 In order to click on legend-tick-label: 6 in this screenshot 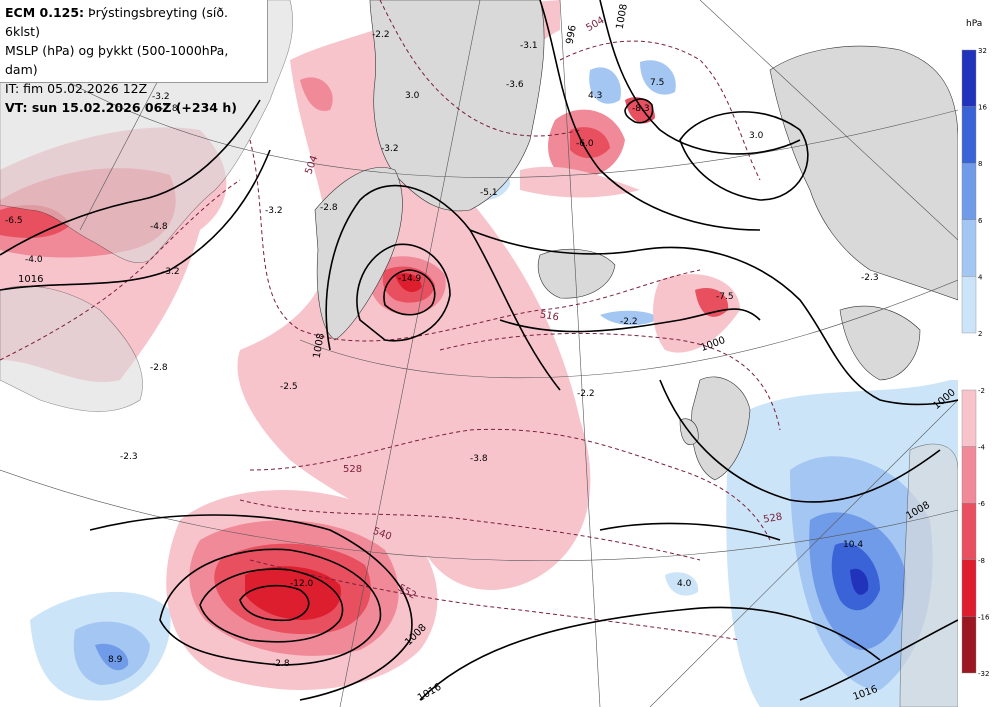, I will do `click(980, 221)`.